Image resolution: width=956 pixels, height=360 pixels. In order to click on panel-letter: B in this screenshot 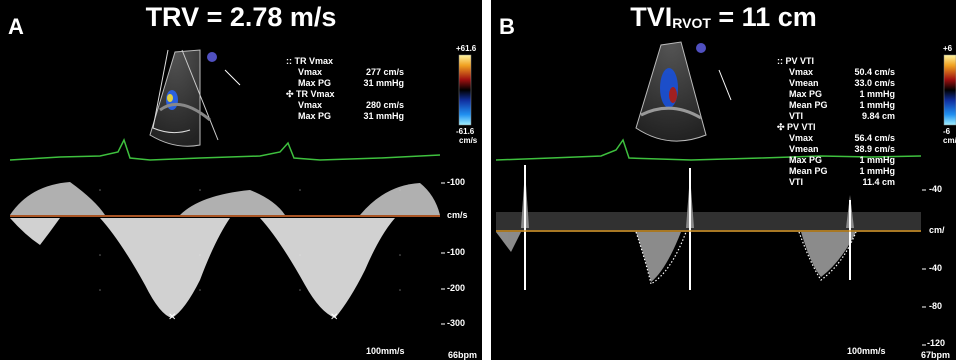, I will do `click(507, 26)`.